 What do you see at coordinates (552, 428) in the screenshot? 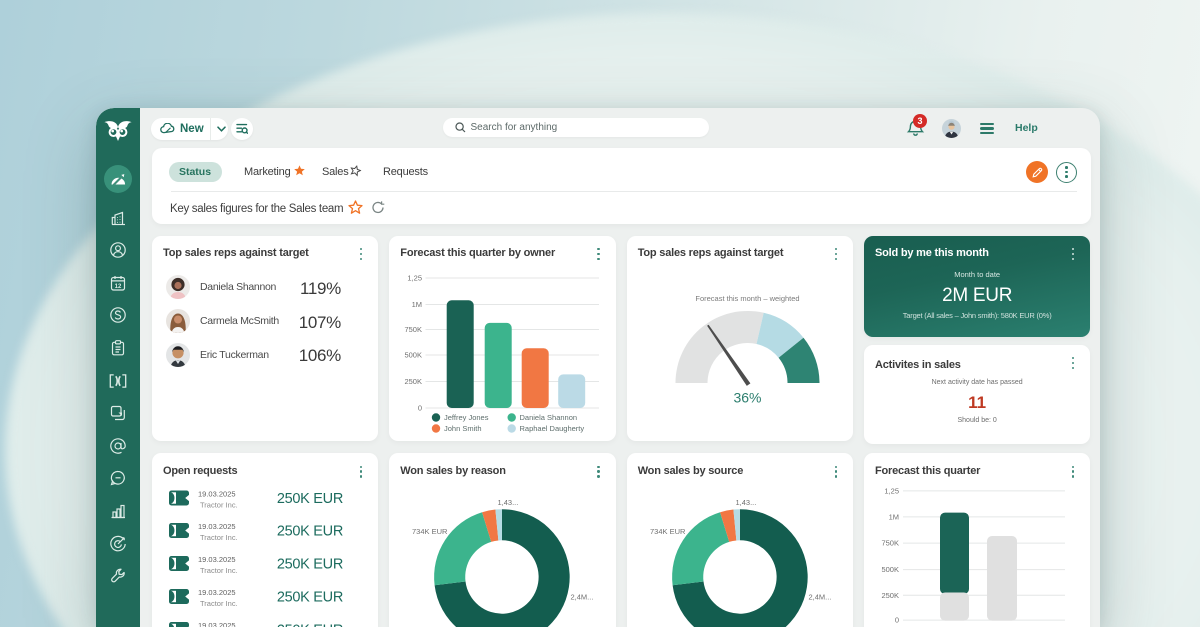
I see `svg-text: Raphael Daugherty` at bounding box center [552, 428].